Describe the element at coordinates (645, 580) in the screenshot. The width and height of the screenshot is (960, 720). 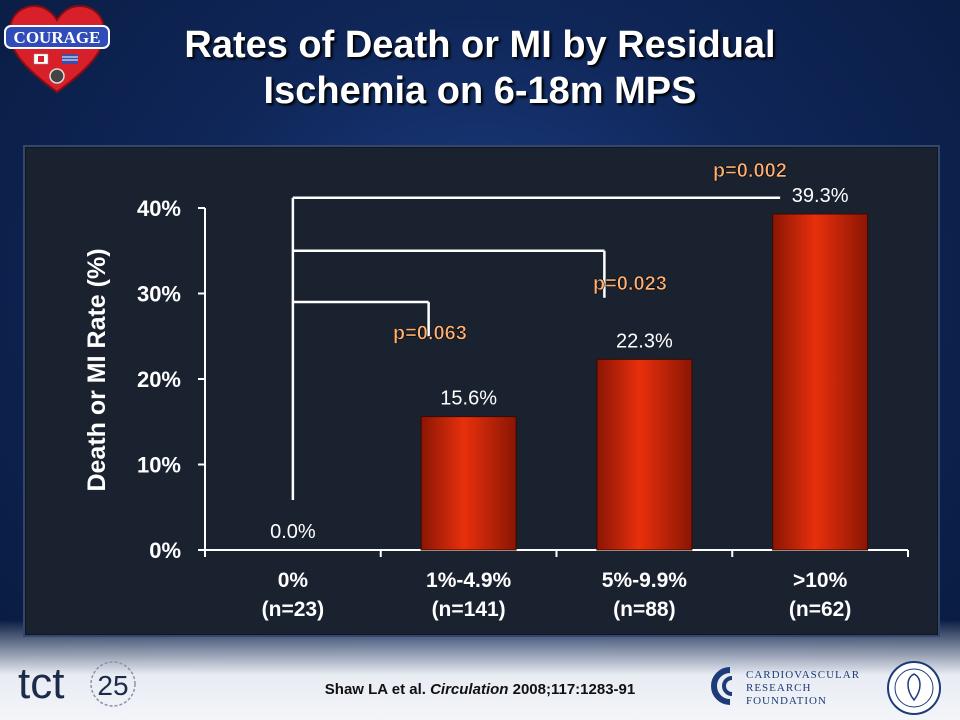
I see `x-category-label: 5%-9.9%` at that location.